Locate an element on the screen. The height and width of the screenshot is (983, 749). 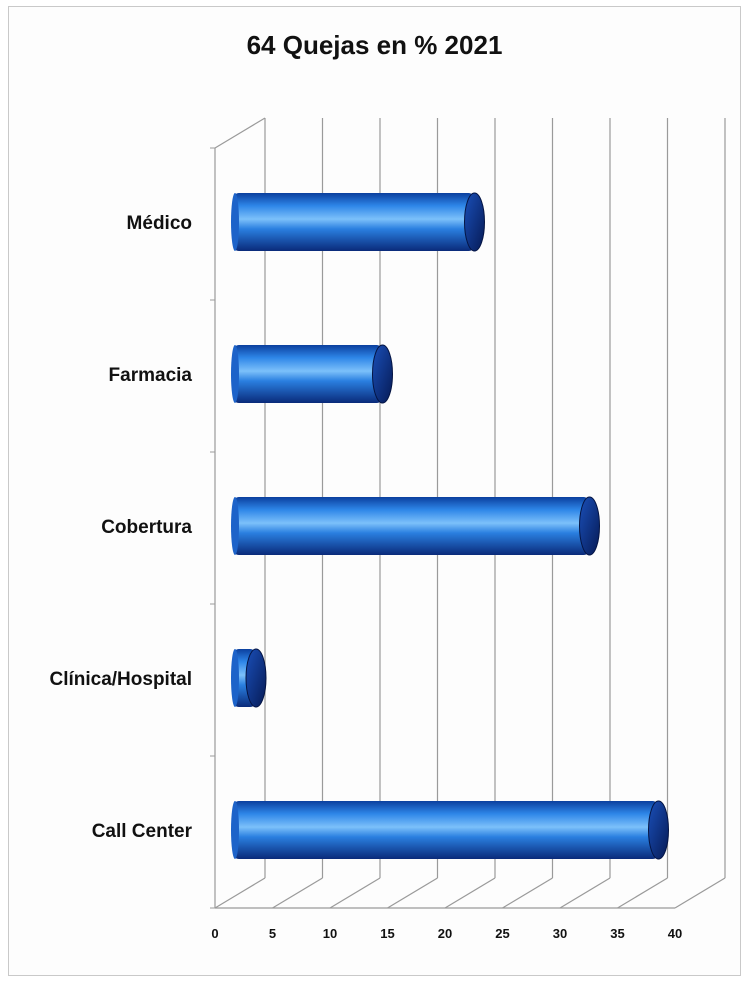
x-tick-label: 10 is located at coordinates (330, 933).